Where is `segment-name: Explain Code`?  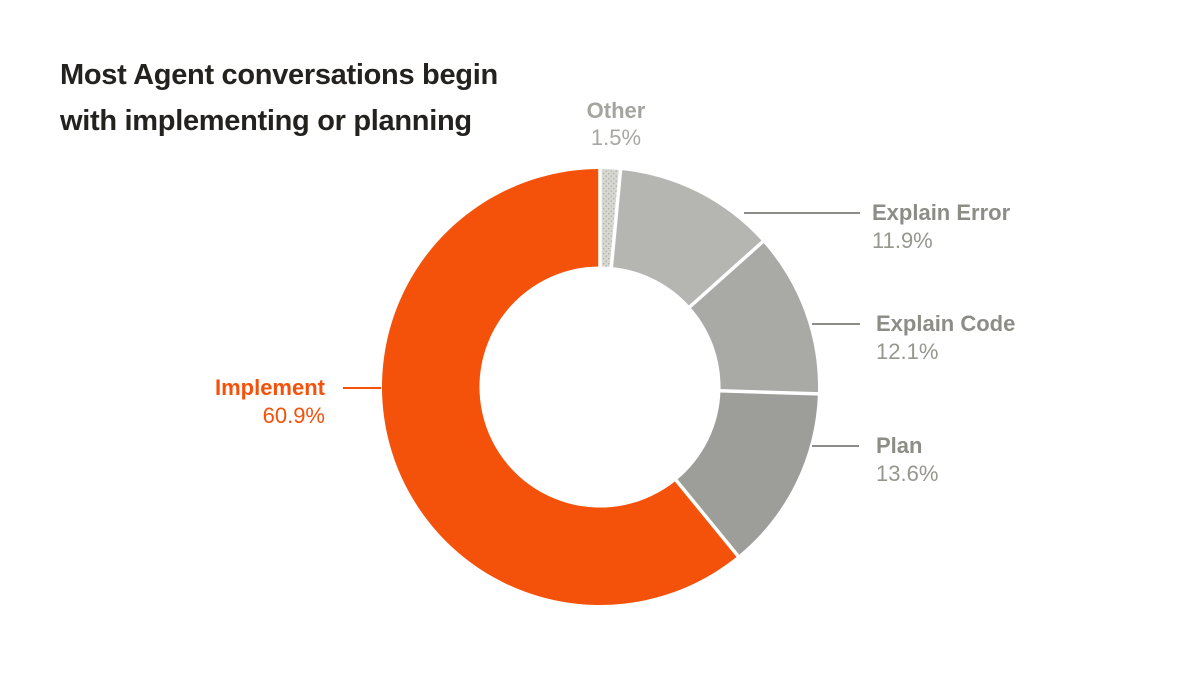 segment-name: Explain Code is located at coordinates (946, 323).